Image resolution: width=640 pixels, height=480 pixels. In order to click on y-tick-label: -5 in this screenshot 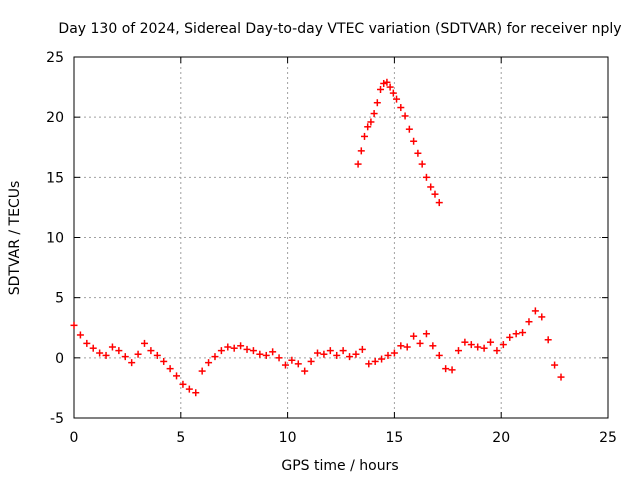, I will do `click(57, 419)`.